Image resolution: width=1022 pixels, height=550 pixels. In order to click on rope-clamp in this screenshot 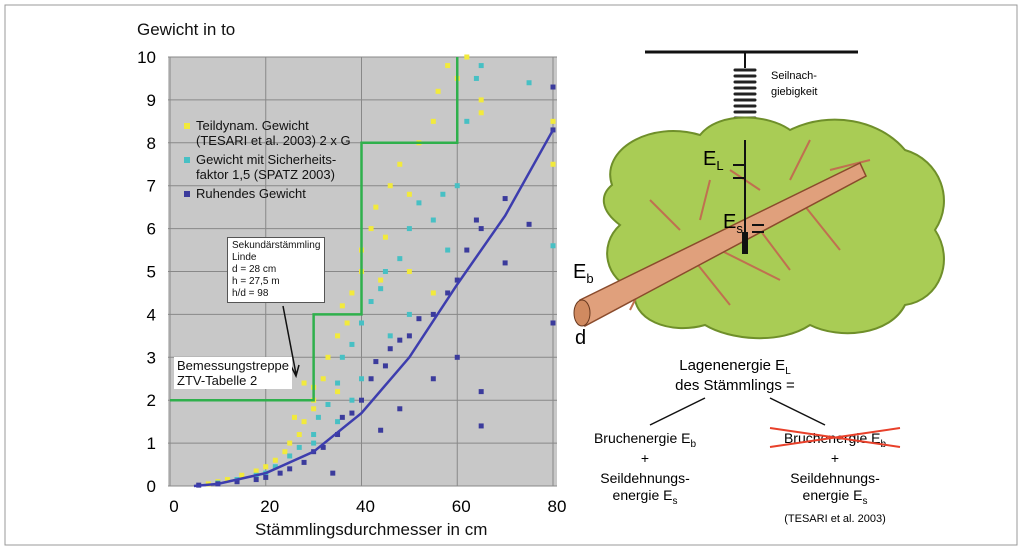, I will do `click(745, 243)`.